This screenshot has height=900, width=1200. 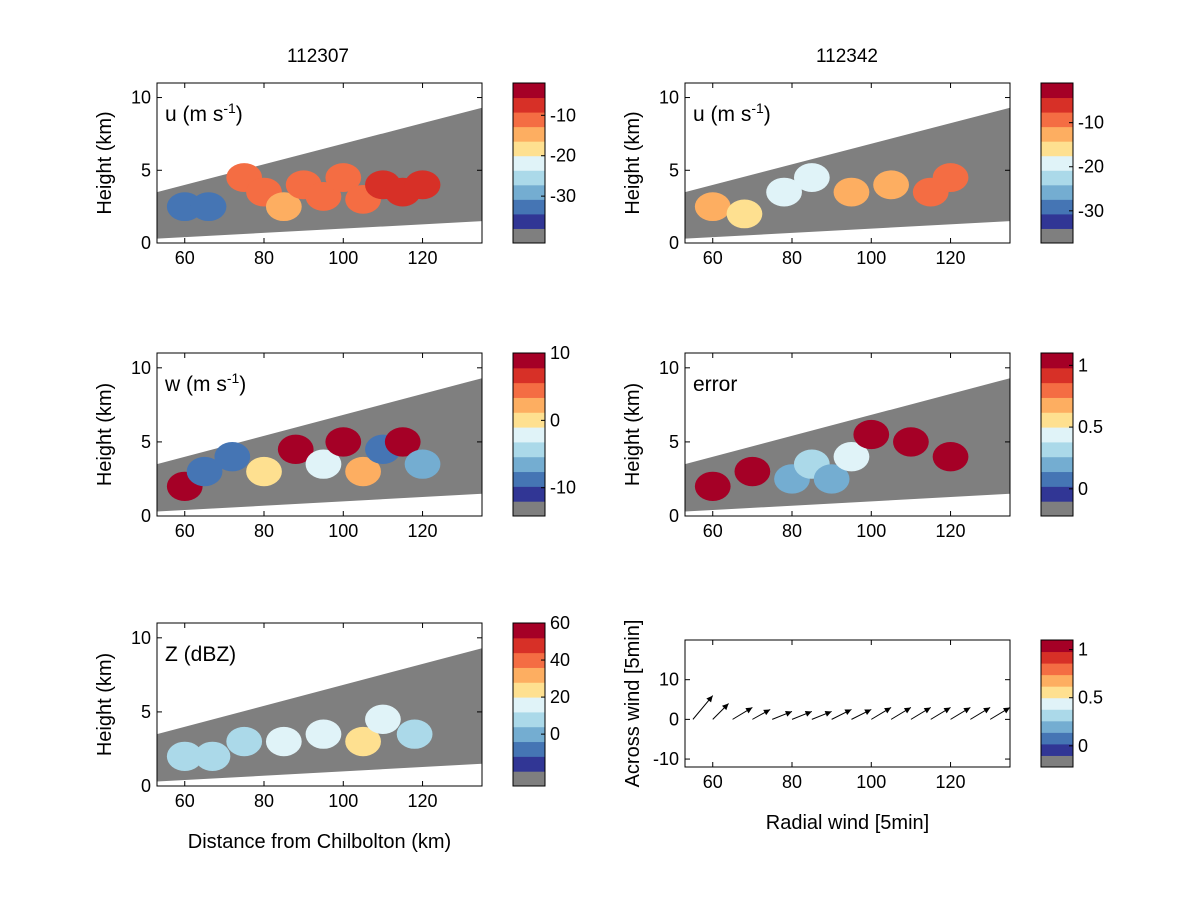 I want to click on colorbar: 10 0 -10, so click(x=544, y=430).